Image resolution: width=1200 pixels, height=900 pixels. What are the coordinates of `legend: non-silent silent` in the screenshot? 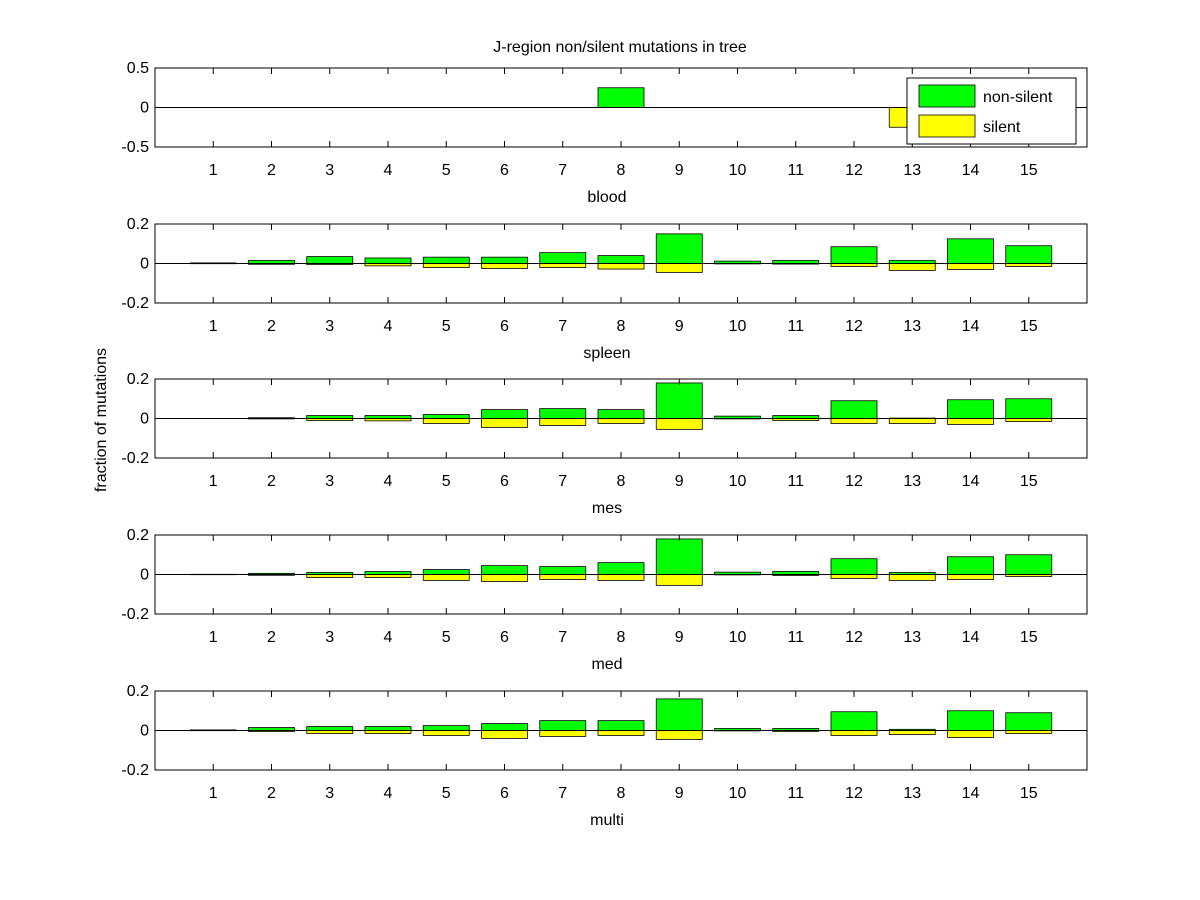 It's located at (991, 111).